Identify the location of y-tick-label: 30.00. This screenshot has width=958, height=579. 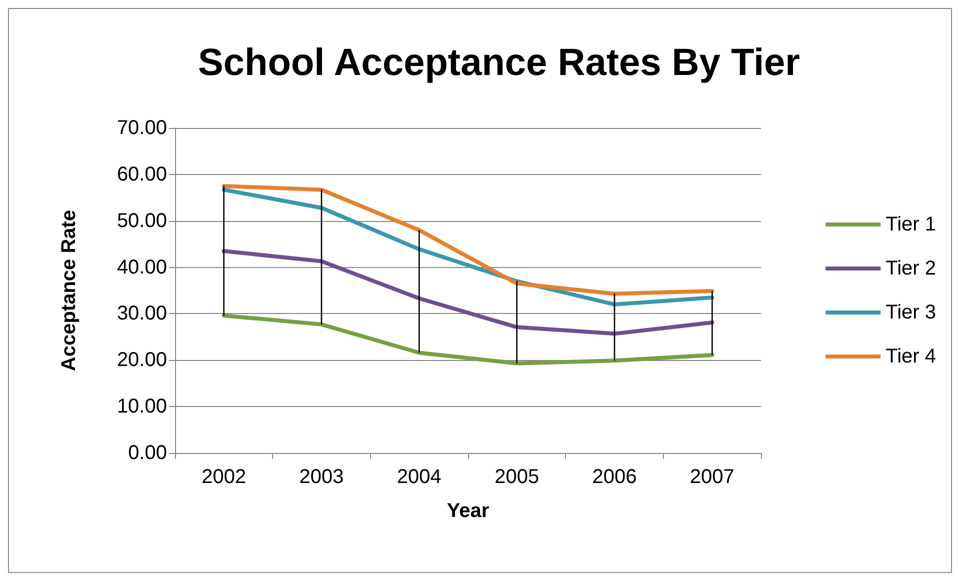
(141, 313).